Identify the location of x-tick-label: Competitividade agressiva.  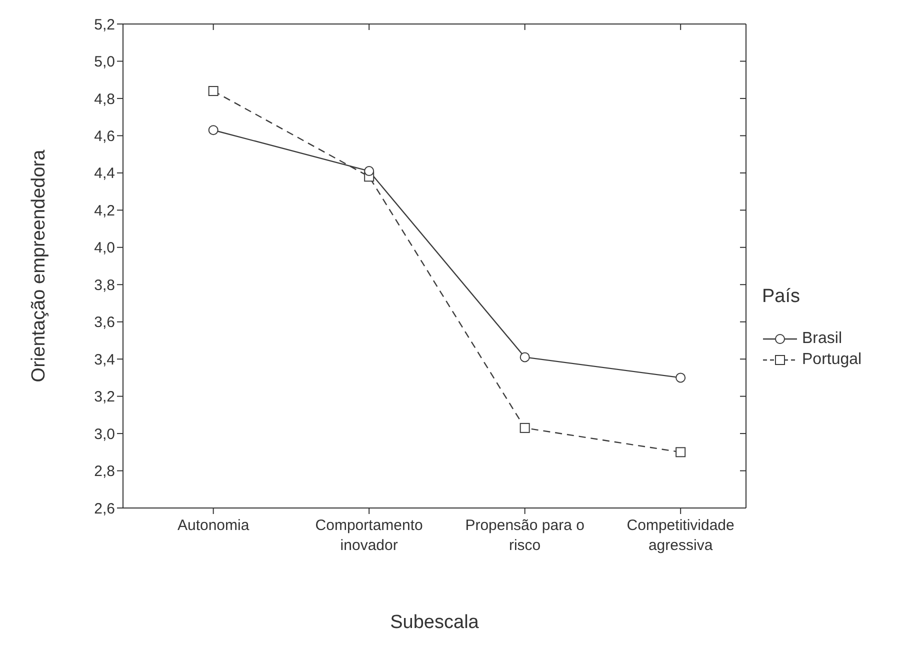
(680, 535).